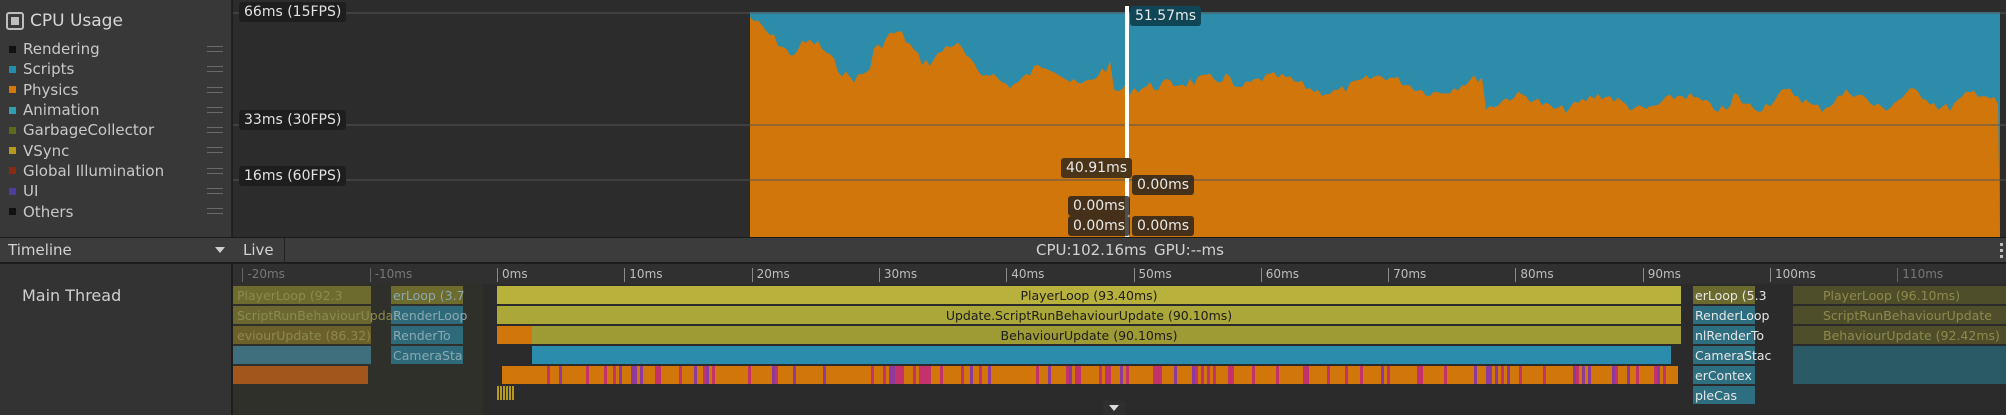  Describe the element at coordinates (290, 295) in the screenshot. I see `previous-frame-marker-label: PlayerLoop (92.3` at that location.